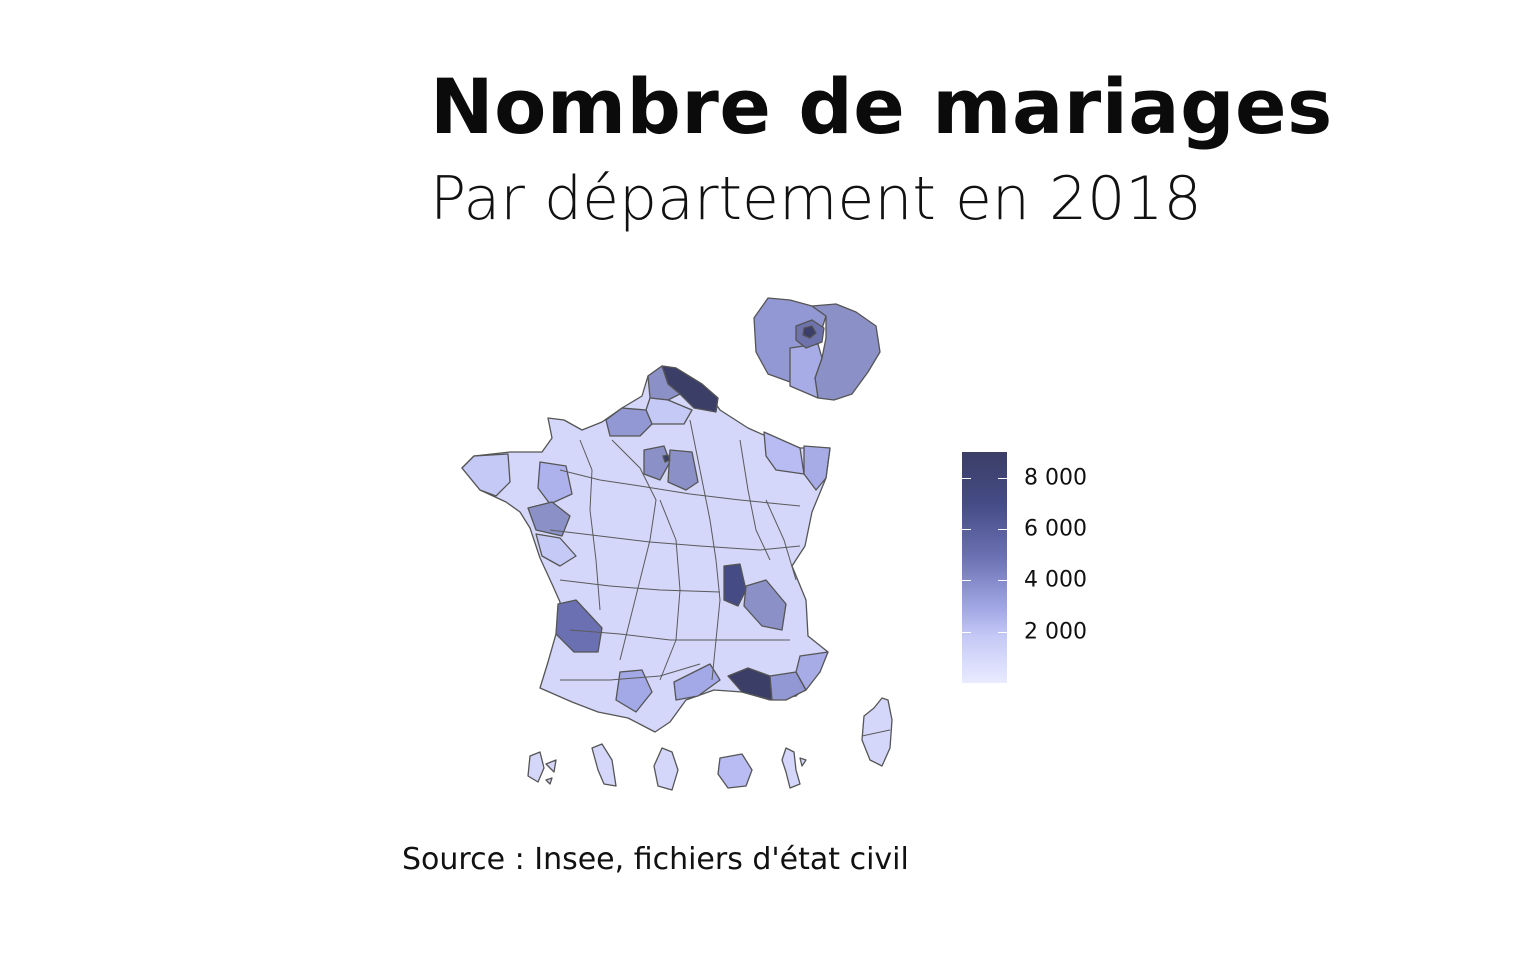 This screenshot has height=960, width=1536. I want to click on region-vendee, so click(556, 550).